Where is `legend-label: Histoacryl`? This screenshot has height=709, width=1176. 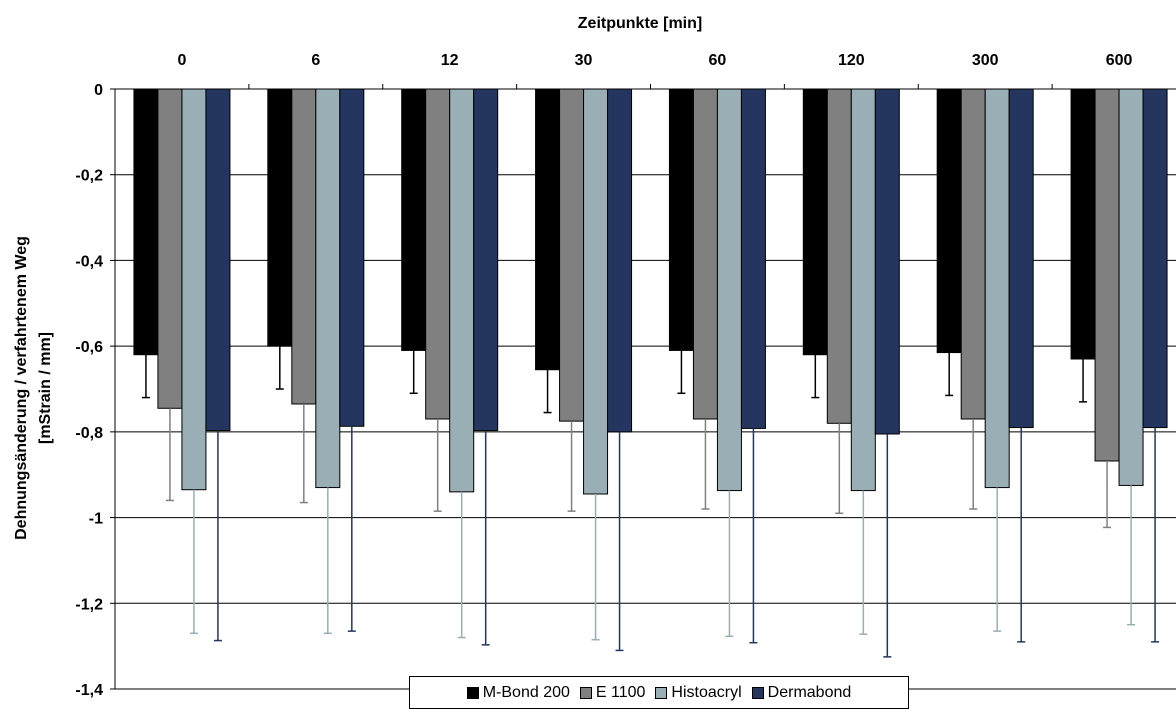 legend-label: Histoacryl is located at coordinates (706, 692).